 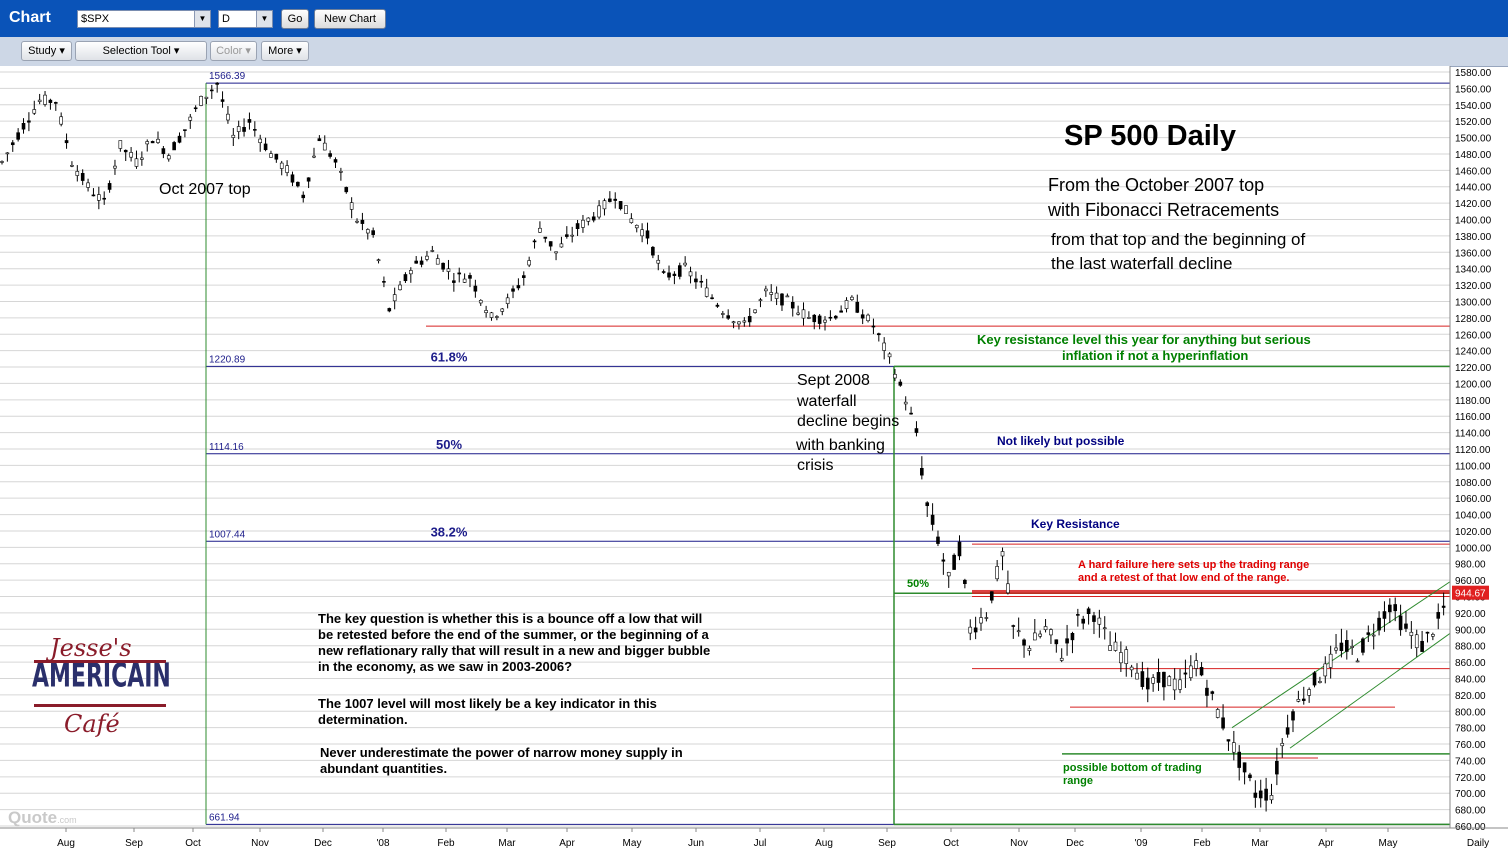 I want to click on go-button: Go, so click(x=295, y=19).